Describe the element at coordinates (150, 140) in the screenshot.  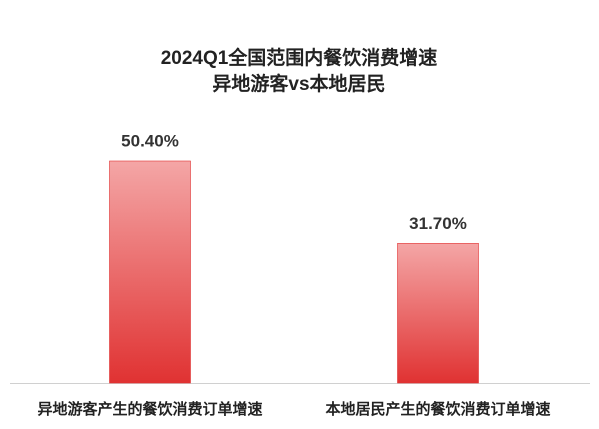
I see `value-label: 50.40%` at that location.